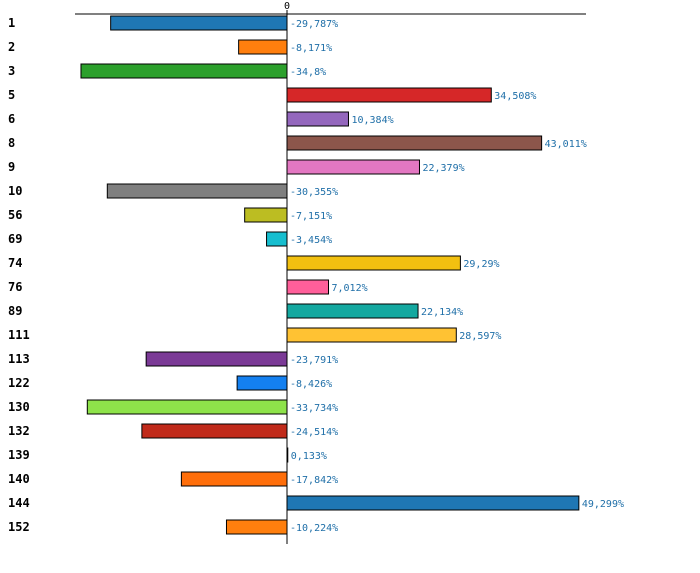 This screenshot has width=700, height=573. I want to click on value-label-140: -17,842%, so click(314, 480).